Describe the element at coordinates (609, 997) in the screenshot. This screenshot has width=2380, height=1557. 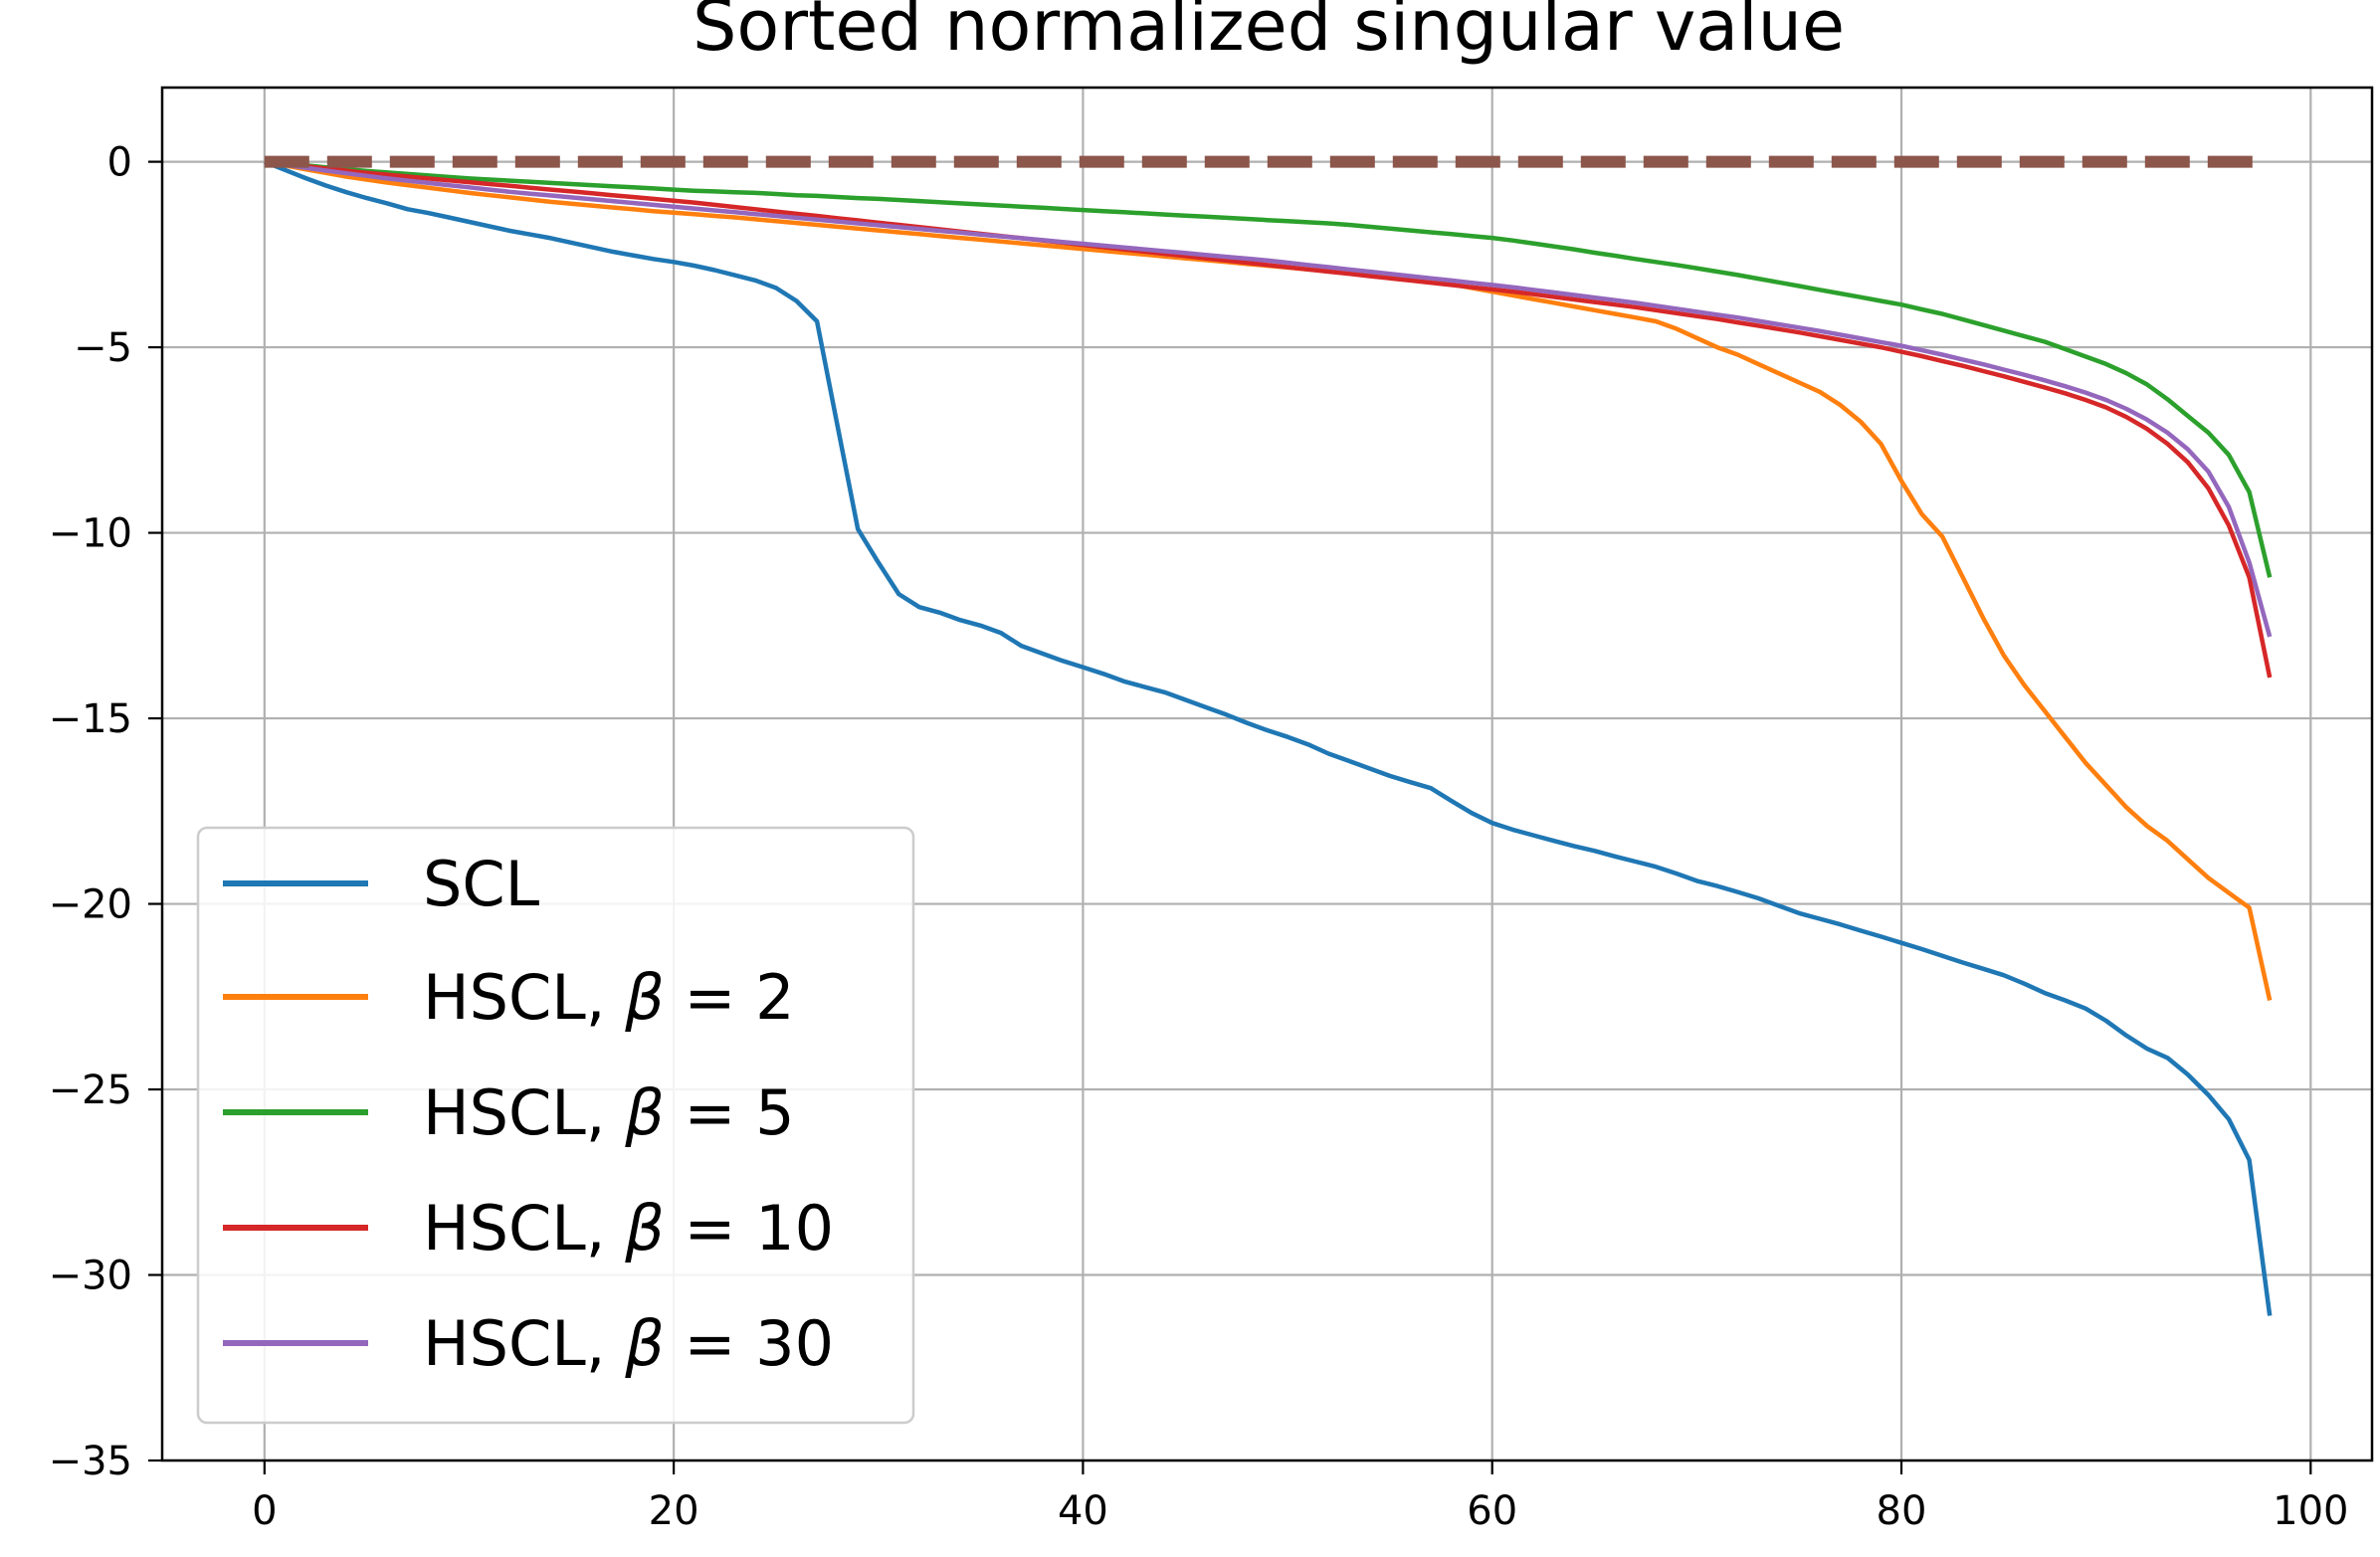
I see `legend-label: HSCL, β = 2` at that location.